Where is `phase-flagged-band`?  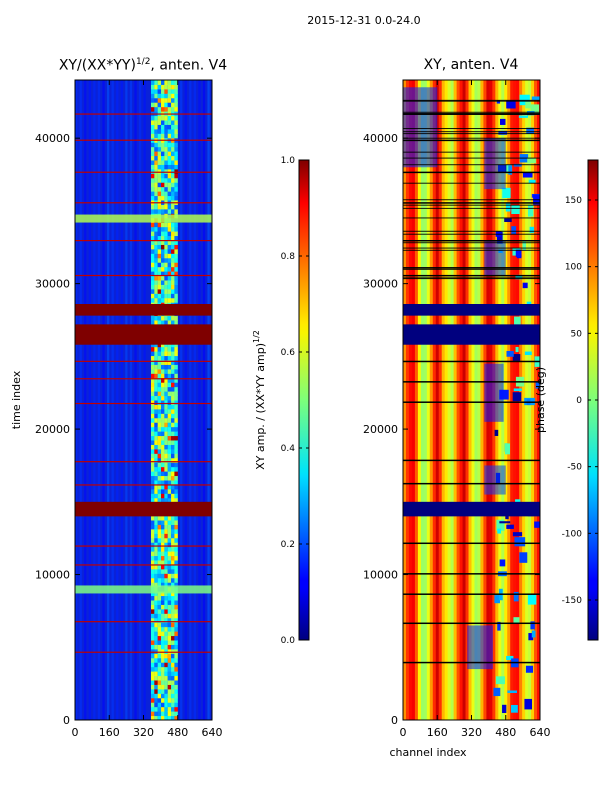 phase-flagged-band is located at coordinates (471, 310).